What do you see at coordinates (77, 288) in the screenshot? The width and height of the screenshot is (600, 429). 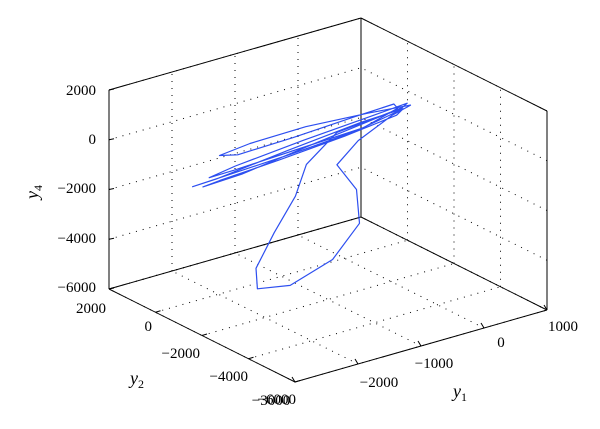 I see `y4-tick-label: −6000` at bounding box center [77, 288].